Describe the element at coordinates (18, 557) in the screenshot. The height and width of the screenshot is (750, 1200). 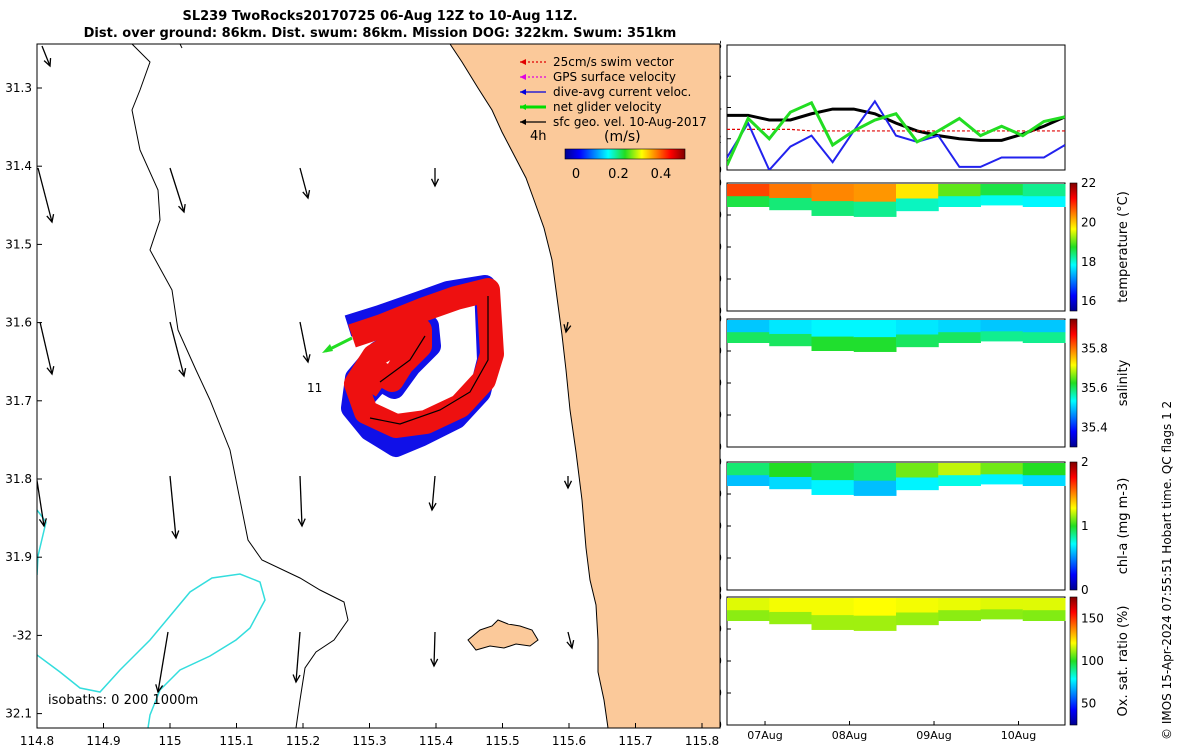
I see `map-y-tick-label: 31.9` at that location.